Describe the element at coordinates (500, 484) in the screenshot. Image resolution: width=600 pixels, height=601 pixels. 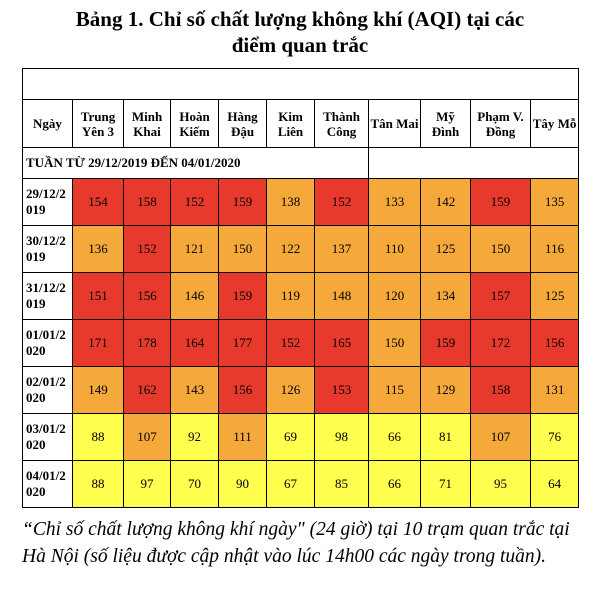
I see `aqi-cell: 95` at that location.